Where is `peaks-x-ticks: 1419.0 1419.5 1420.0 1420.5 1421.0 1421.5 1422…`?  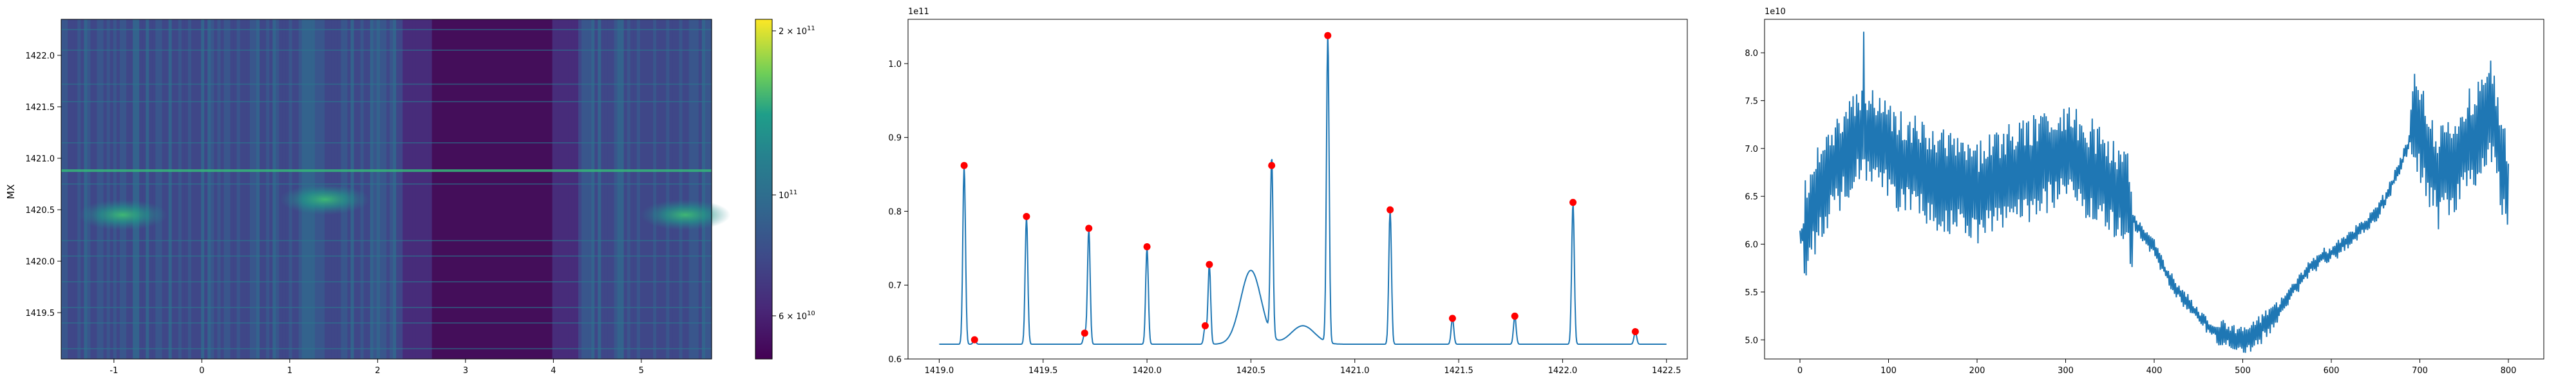 peaks-x-ticks: 1419.0 1419.5 1420.0 1420.5 1421.0 1421.5 1422… is located at coordinates (1303, 367).